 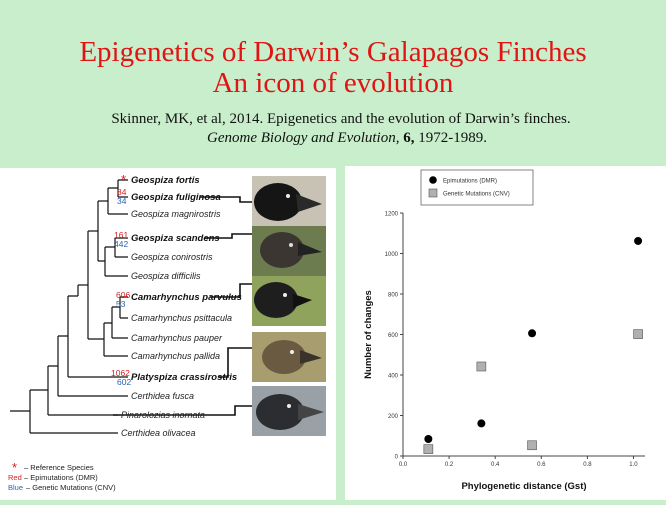 What do you see at coordinates (71, 487) in the screenshot?
I see `legend-blue-text: – Genetic Mutations (CNV)` at bounding box center [71, 487].